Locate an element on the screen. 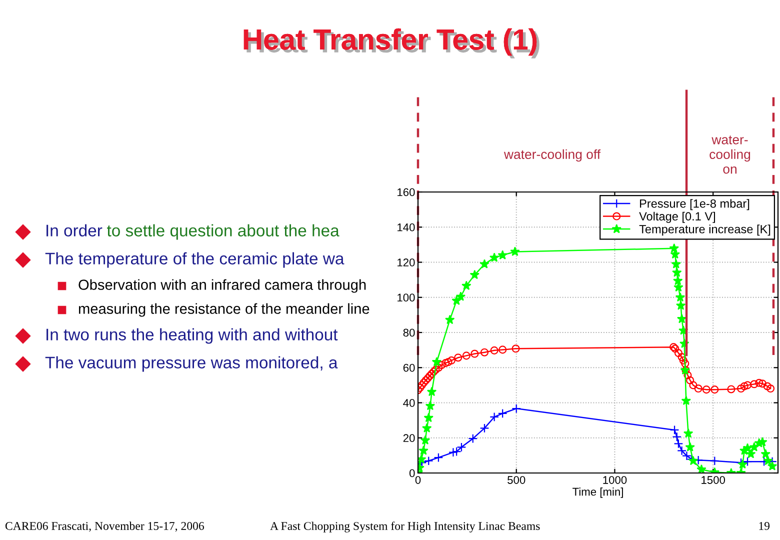 The image size is (780, 540). x-tick-label: 1000 is located at coordinates (615, 480).